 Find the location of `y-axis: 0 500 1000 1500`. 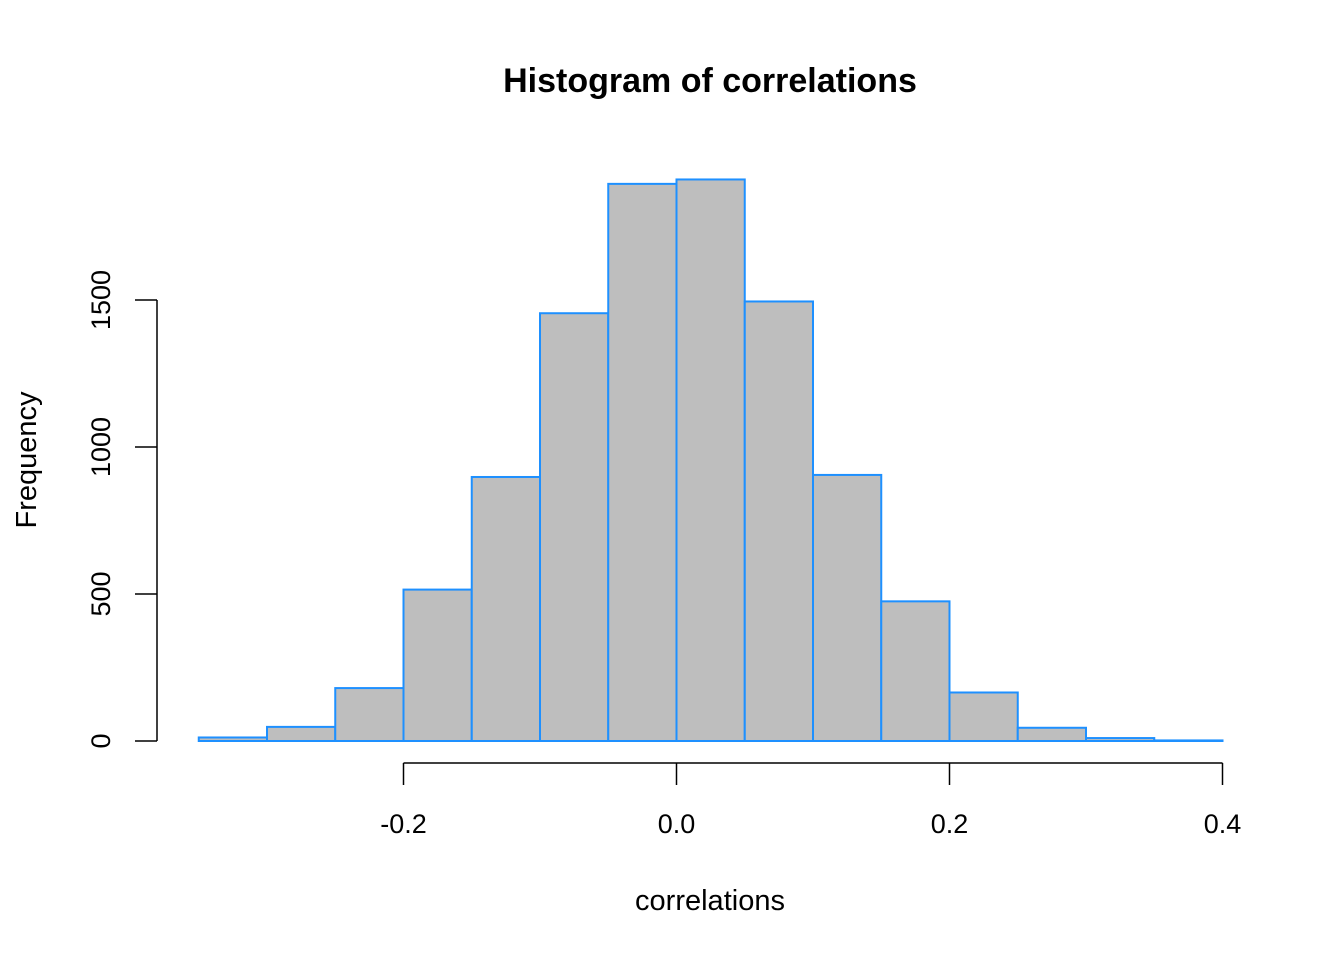

y-axis: 0 500 1000 1500 is located at coordinates (122, 509).